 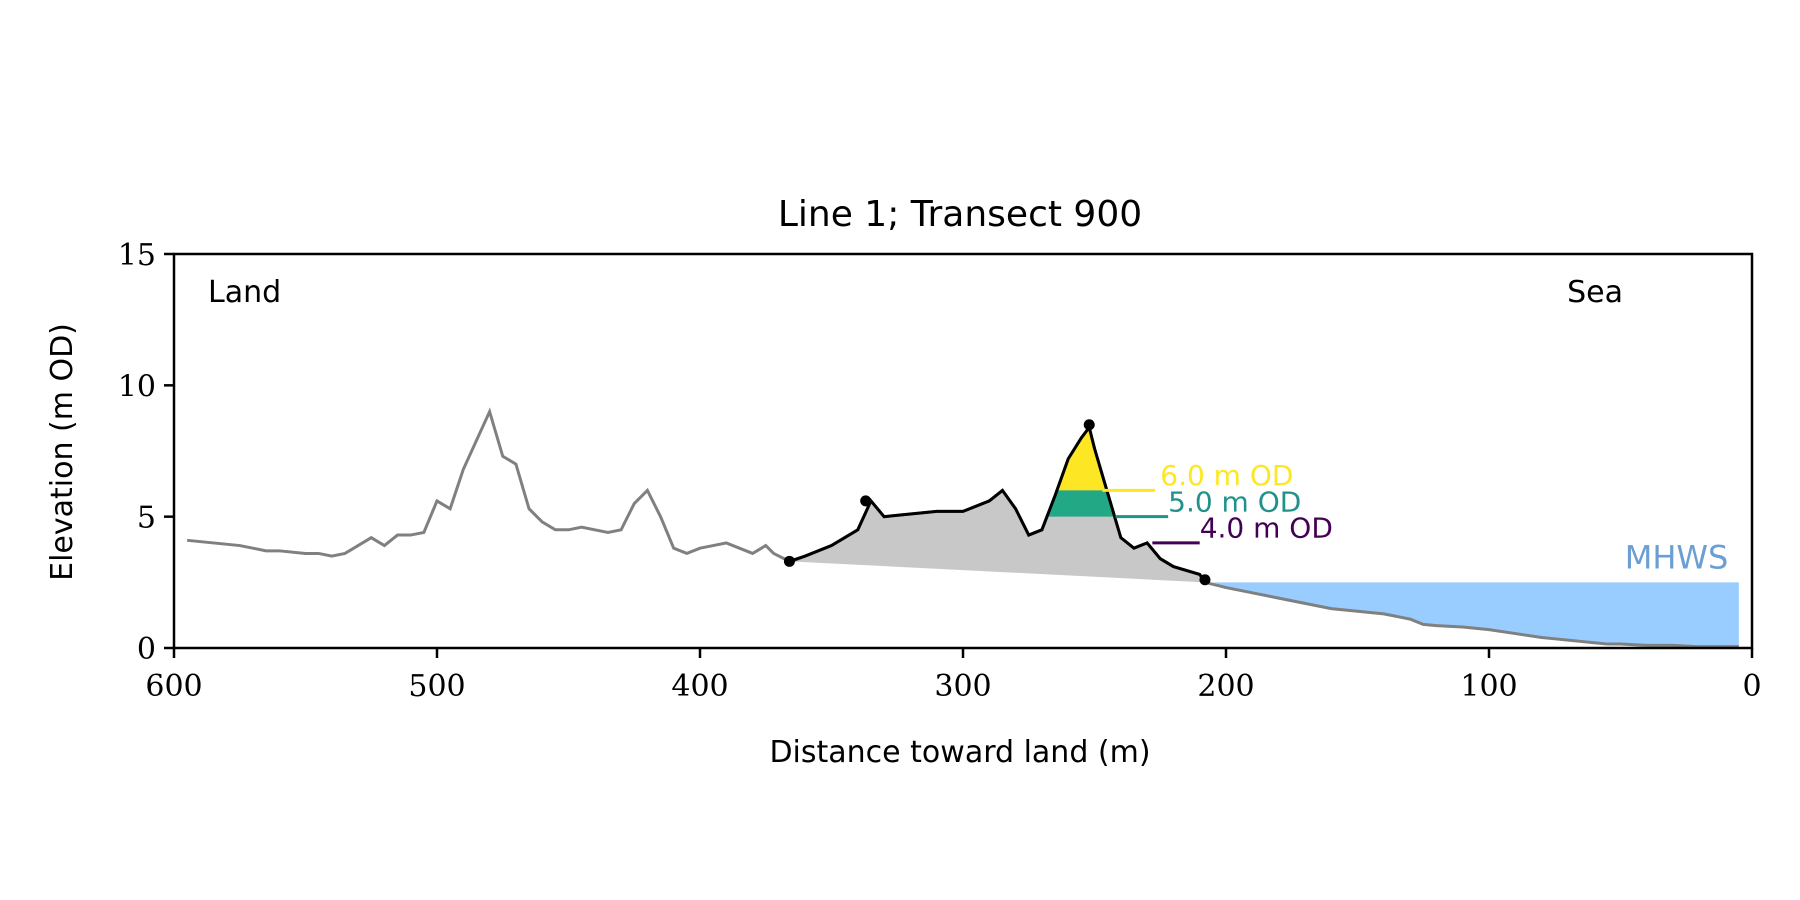 I want to click on y-tick-label: 0, so click(x=146, y=649).